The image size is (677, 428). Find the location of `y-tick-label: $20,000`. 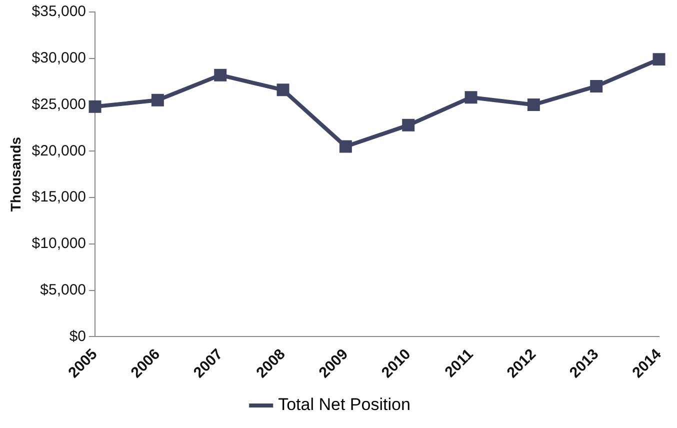

y-tick-label: $20,000 is located at coordinates (59, 151).